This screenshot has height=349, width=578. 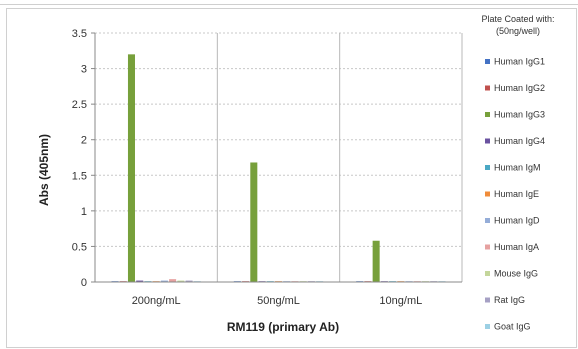 What do you see at coordinates (79, 176) in the screenshot?
I see `y-tick-label-3: 1.5` at bounding box center [79, 176].